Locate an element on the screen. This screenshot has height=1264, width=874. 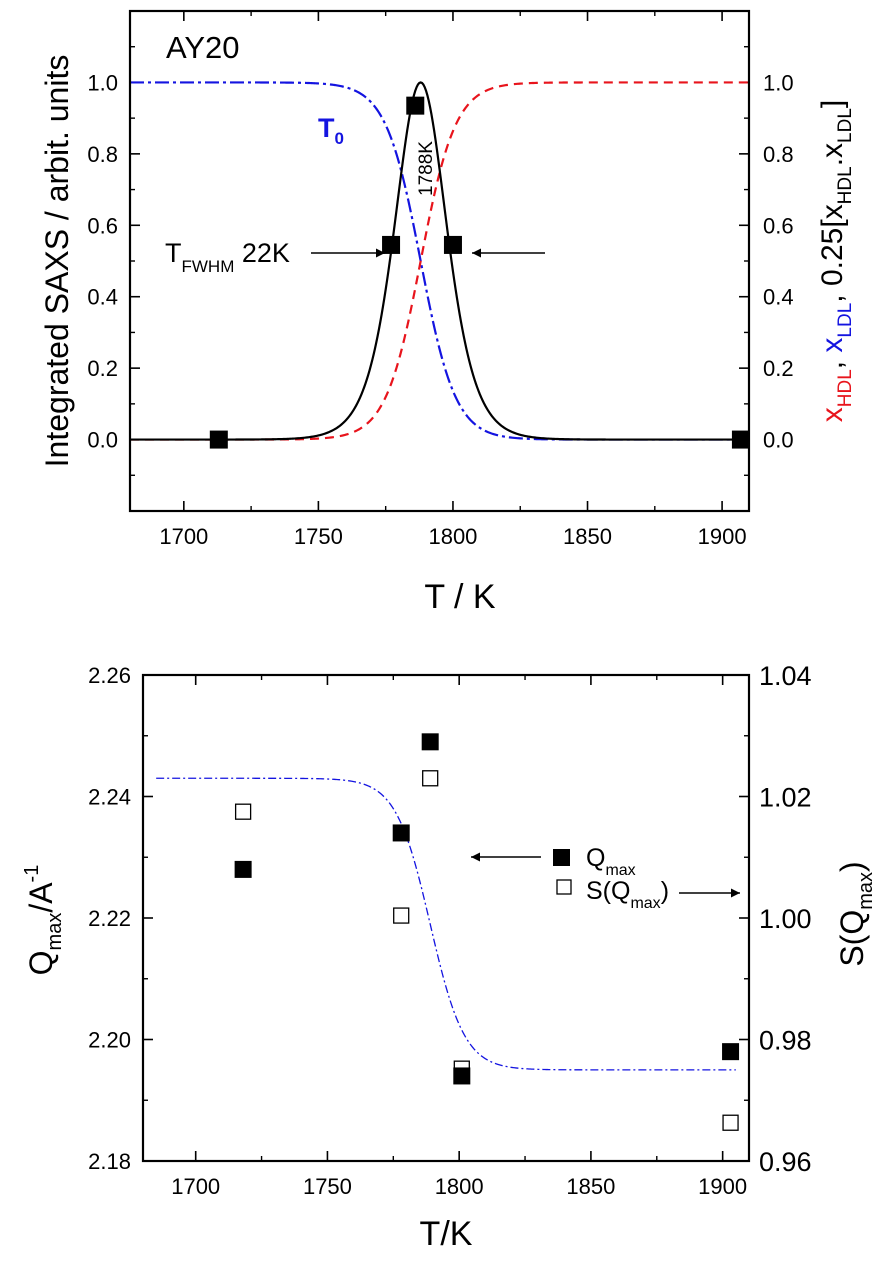
top-x-tick-label: 1850 is located at coordinates (587, 536).